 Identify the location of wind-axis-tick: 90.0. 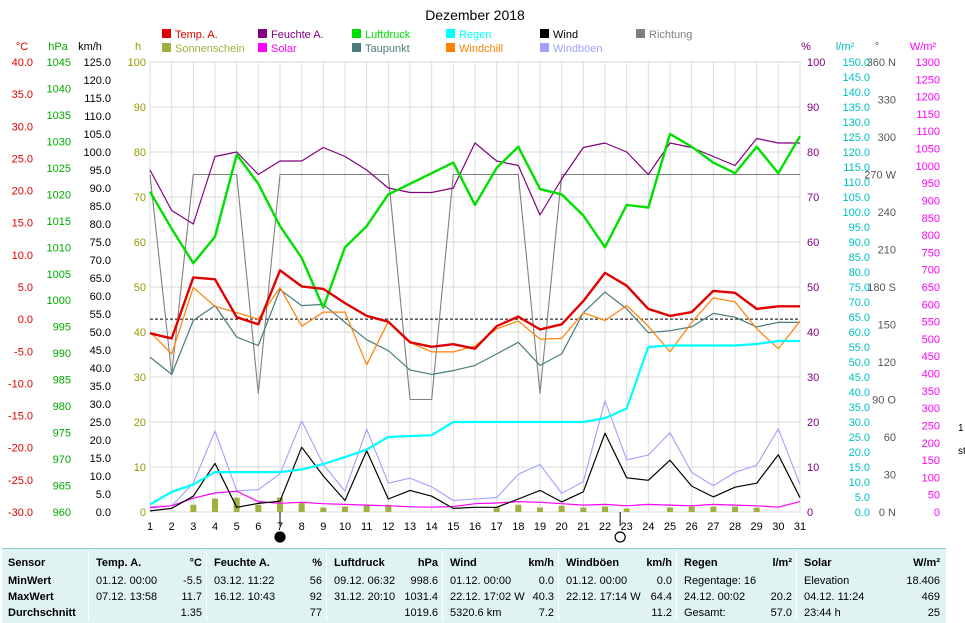
(100, 189).